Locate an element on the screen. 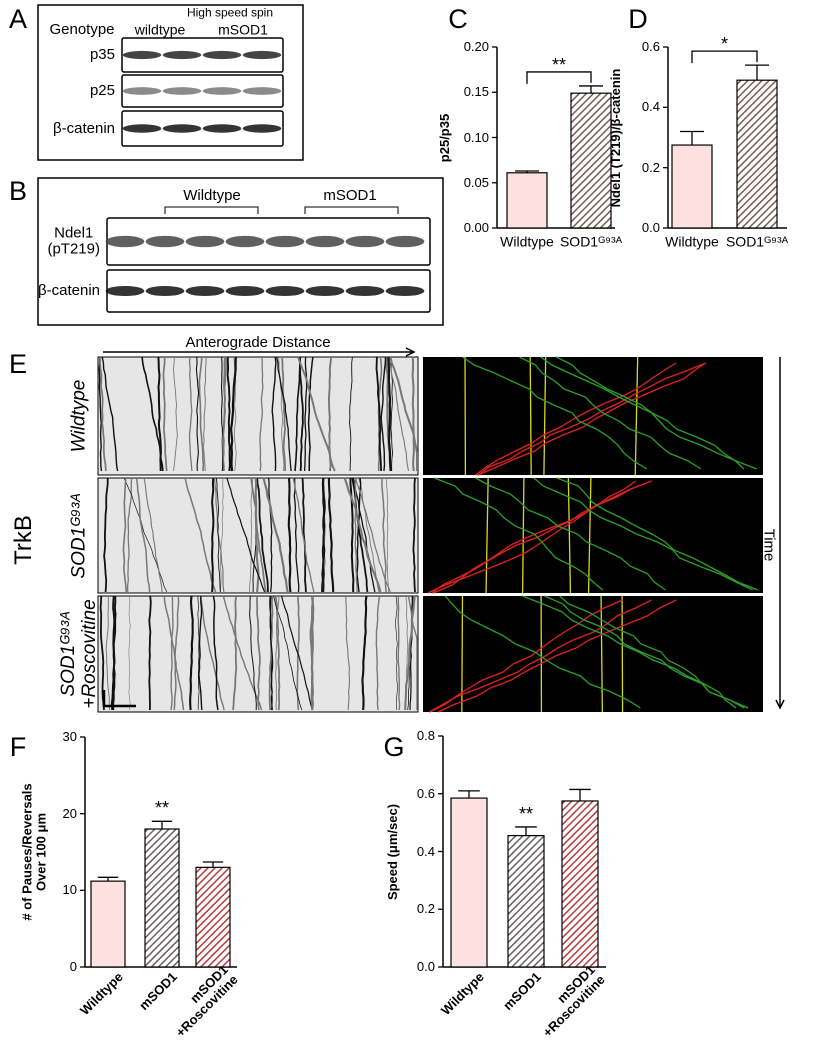  y-tick-label: 30 is located at coordinates (69, 736).